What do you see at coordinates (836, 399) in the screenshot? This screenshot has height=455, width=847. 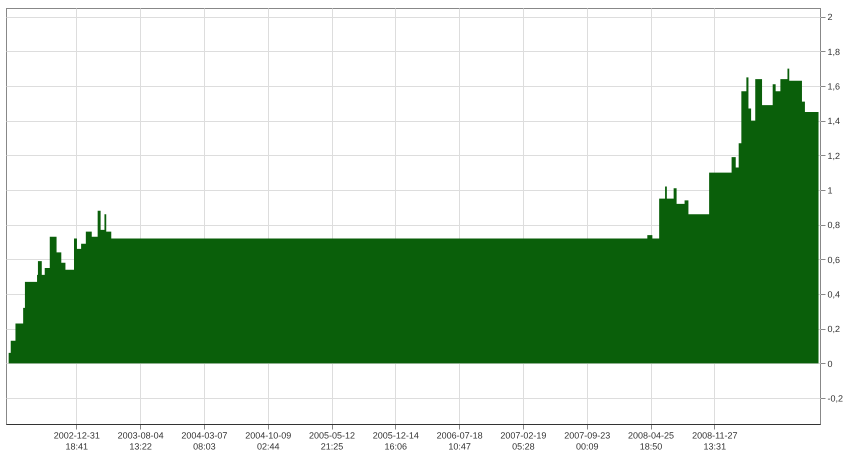 I see `y-tick-label: -0,2` at bounding box center [836, 399].